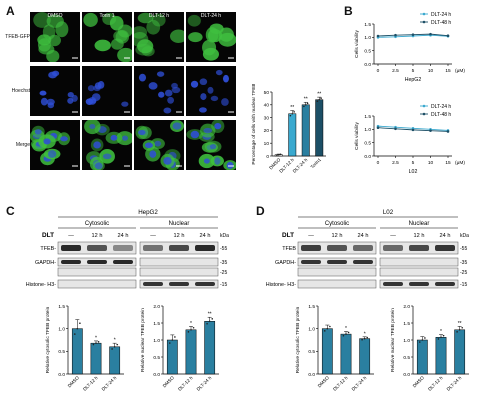 This screenshot has height=402, width=480. Describe the element at coordinates (413, 71) in the screenshot. I see `x-tick-label: 5` at that location.